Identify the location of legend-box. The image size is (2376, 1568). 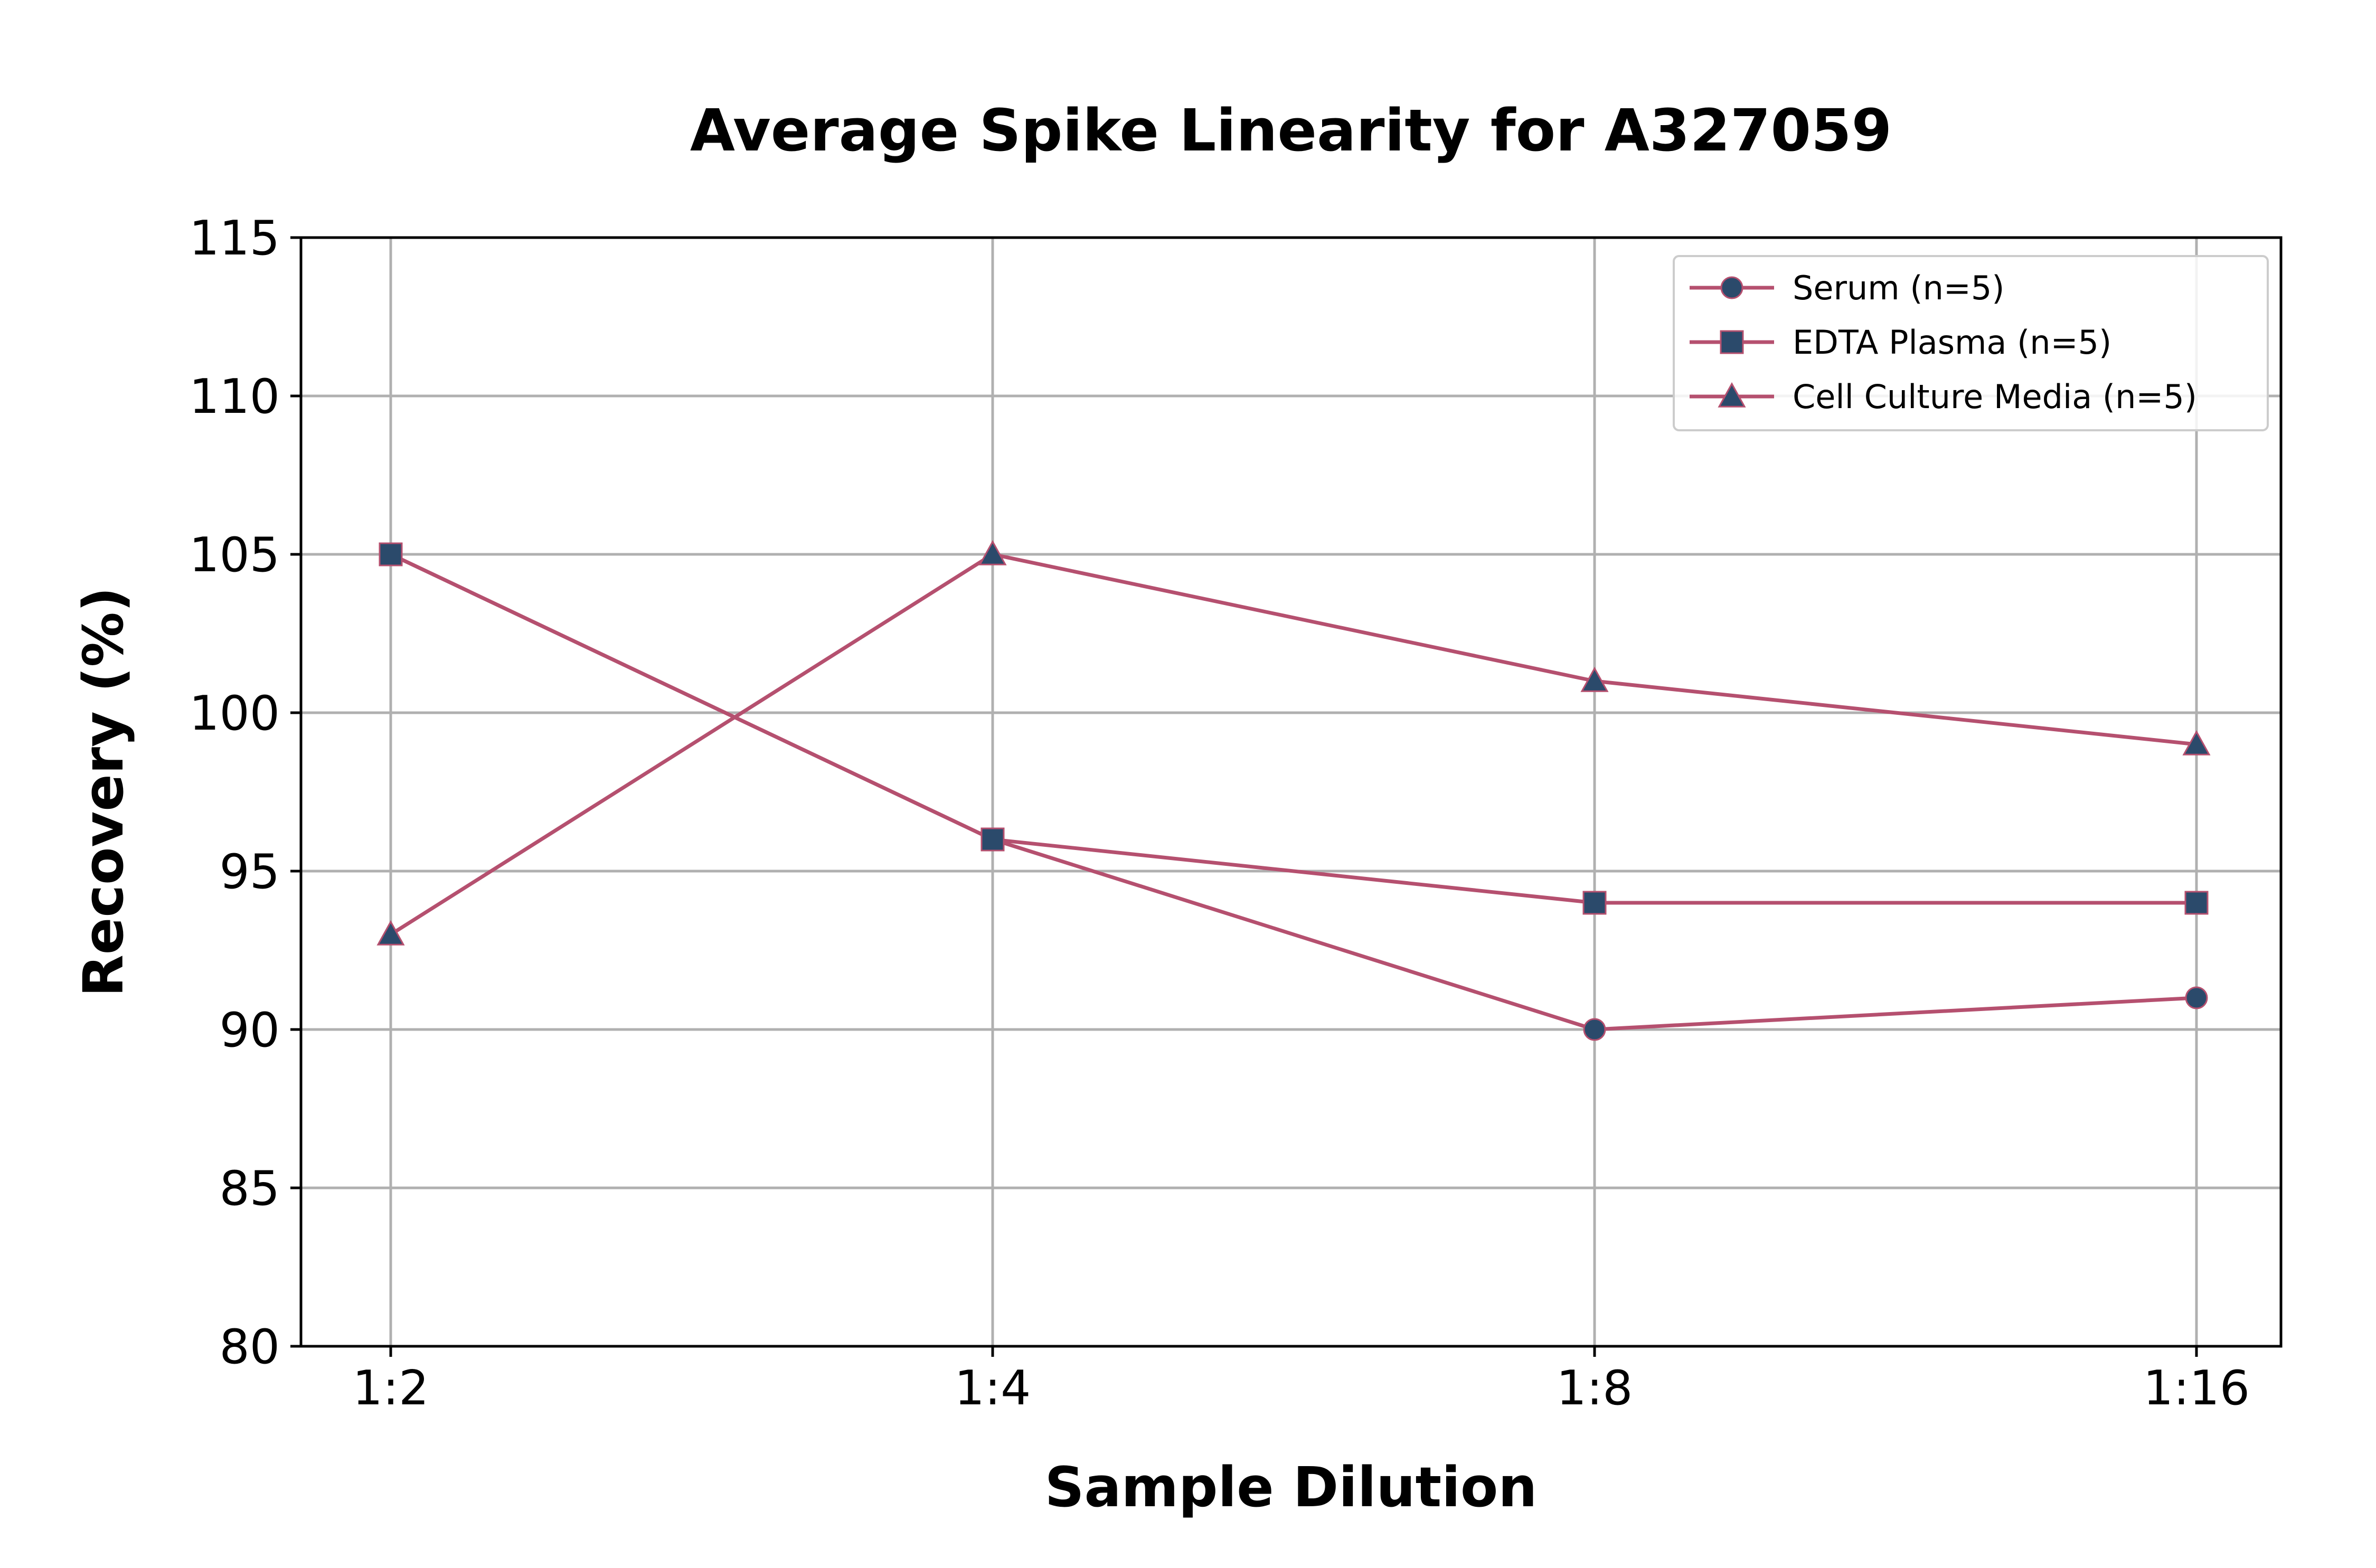
(1971, 343).